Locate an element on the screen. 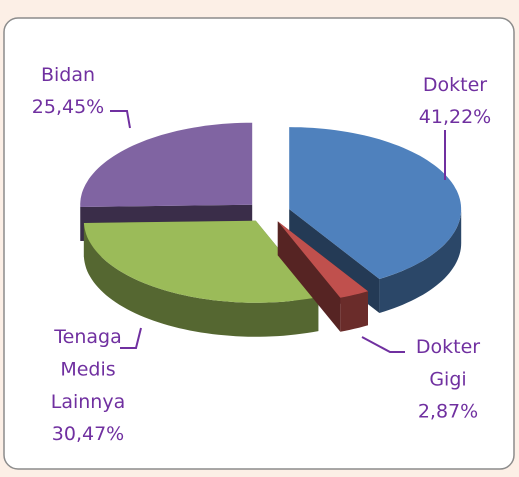 This screenshot has height=477, width=519. category-label: Bidan is located at coordinates (68, 75).